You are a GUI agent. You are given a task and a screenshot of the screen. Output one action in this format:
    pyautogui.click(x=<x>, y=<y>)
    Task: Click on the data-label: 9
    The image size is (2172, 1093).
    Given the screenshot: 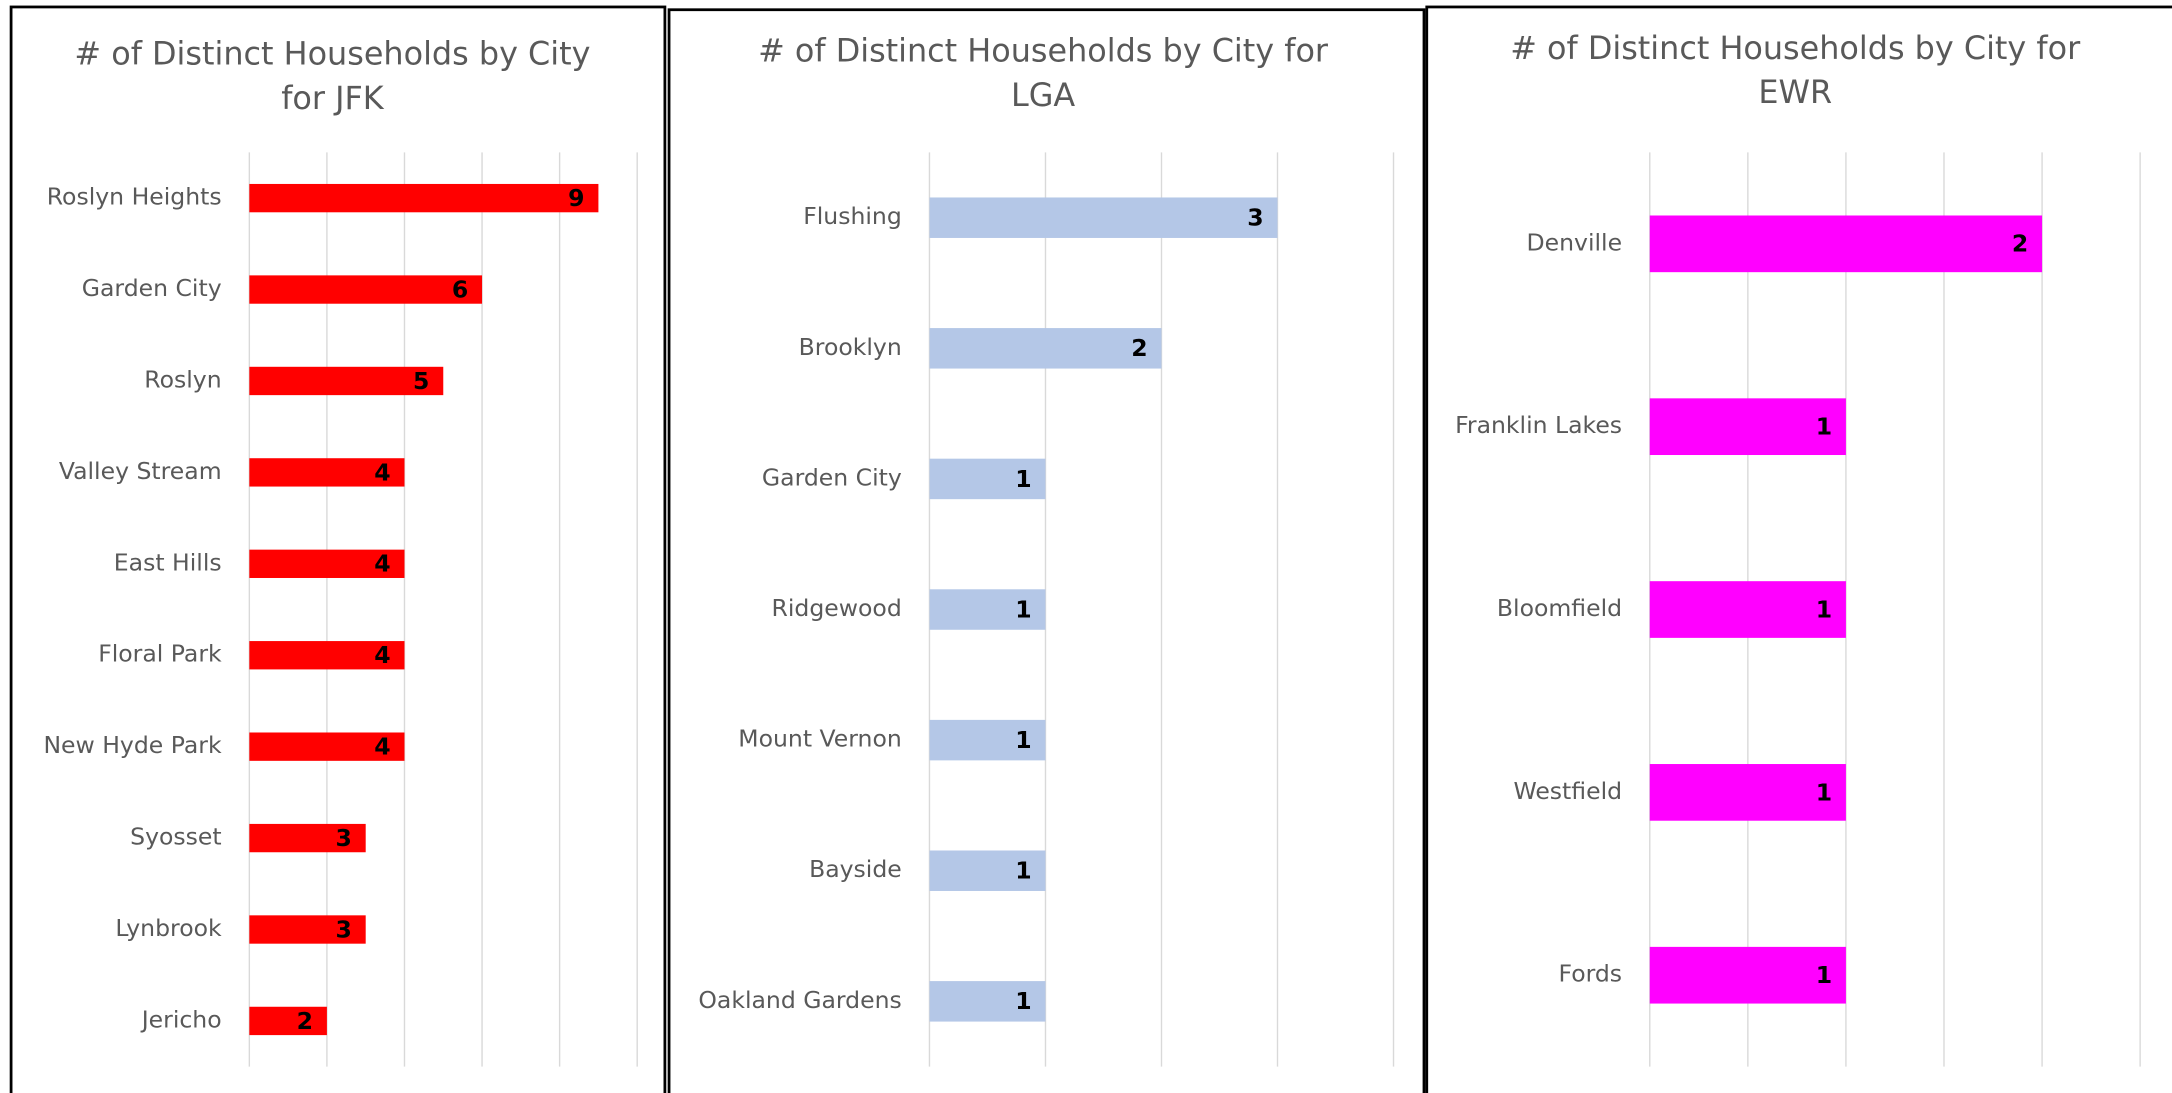 What is the action you would take?
    pyautogui.click(x=576, y=198)
    